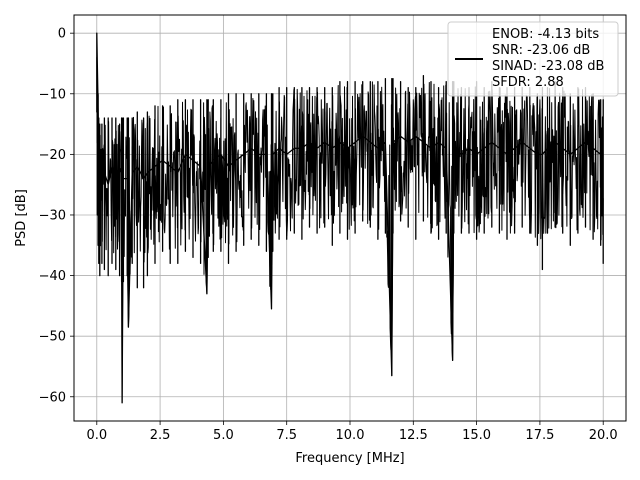 Image resolution: width=640 pixels, height=480 pixels. What do you see at coordinates (548, 66) in the screenshot?
I see `legend-label-line: SINAD: -23.08 dB` at bounding box center [548, 66].